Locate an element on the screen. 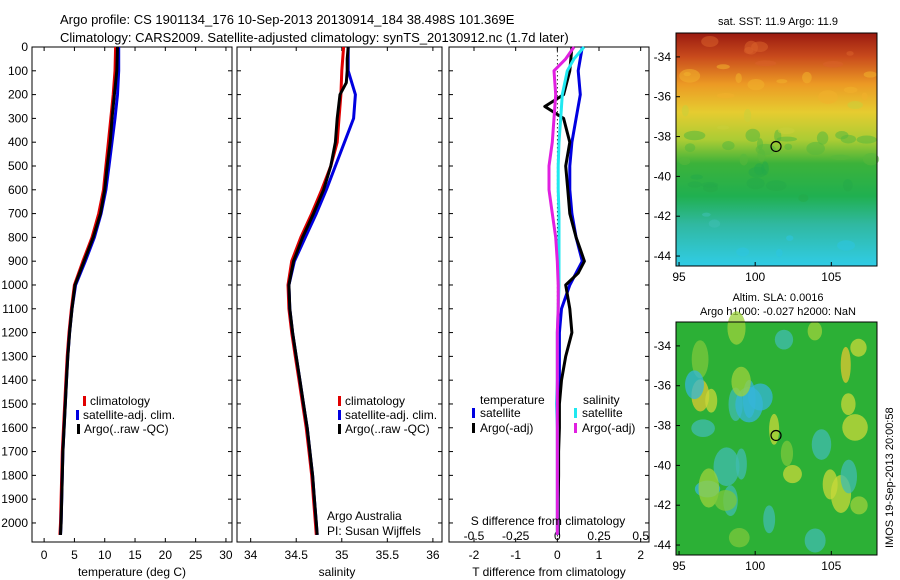 This screenshot has height=580, width=900. y-tick-label: 1300 is located at coordinates (14, 356).